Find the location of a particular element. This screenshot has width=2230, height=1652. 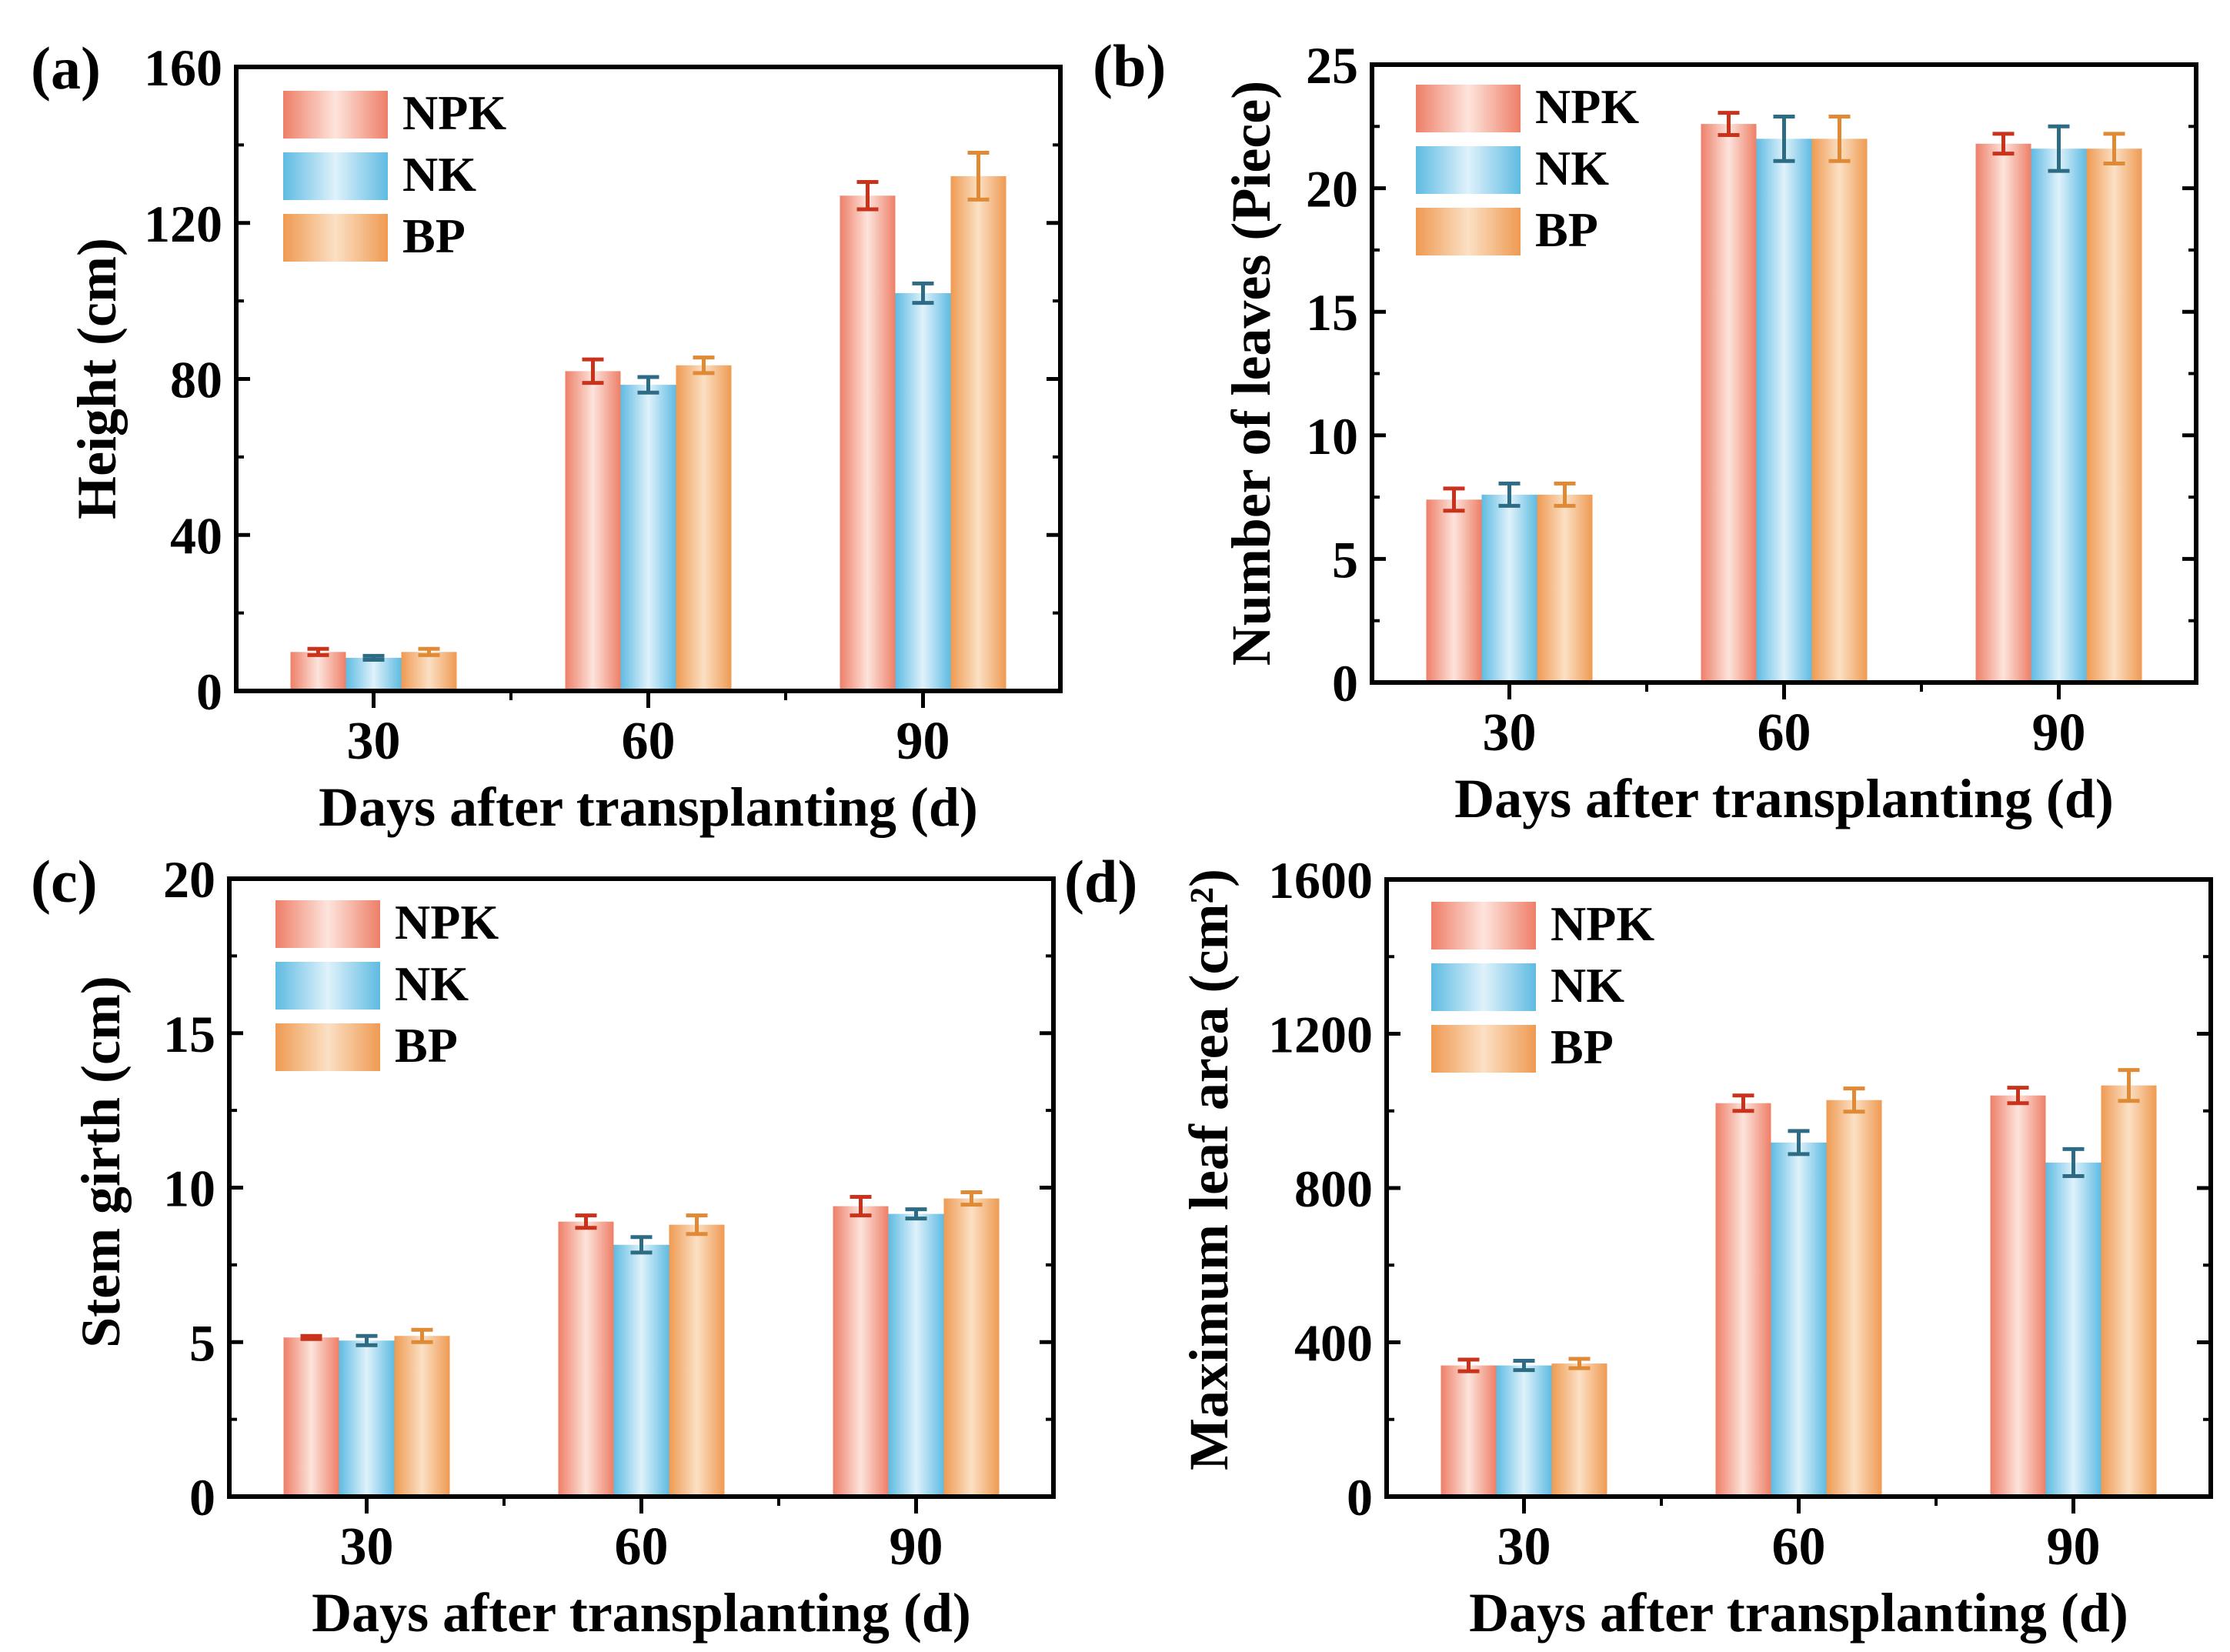

y-tick-label: 1600 is located at coordinates (1320, 880).